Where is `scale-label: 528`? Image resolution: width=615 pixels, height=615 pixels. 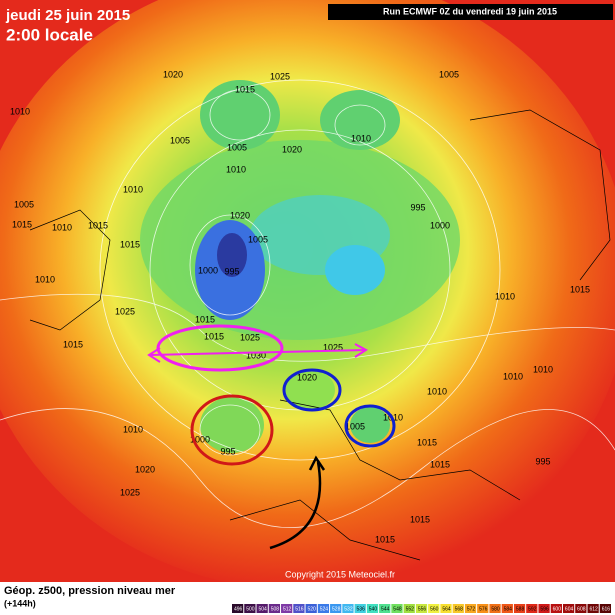 scale-label: 528 is located at coordinates (336, 609).